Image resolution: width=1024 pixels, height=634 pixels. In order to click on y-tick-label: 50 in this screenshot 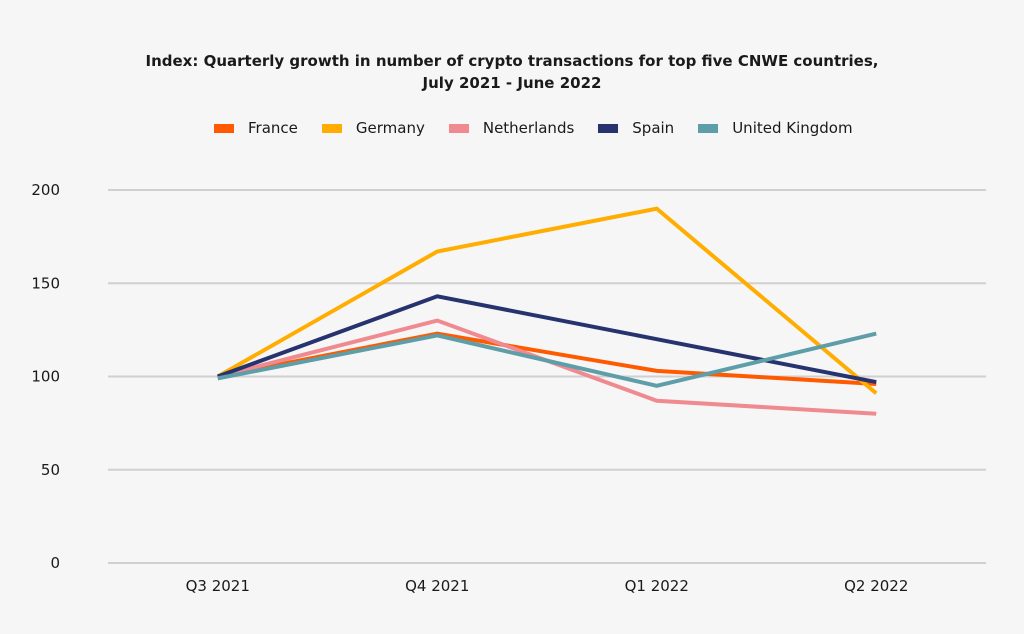, I will do `click(50, 470)`.